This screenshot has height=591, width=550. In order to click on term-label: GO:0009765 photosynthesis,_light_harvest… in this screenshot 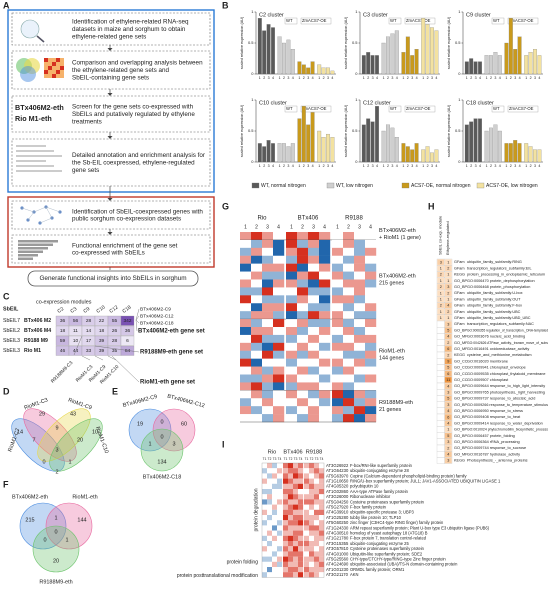, I will do `click(506, 392)`.